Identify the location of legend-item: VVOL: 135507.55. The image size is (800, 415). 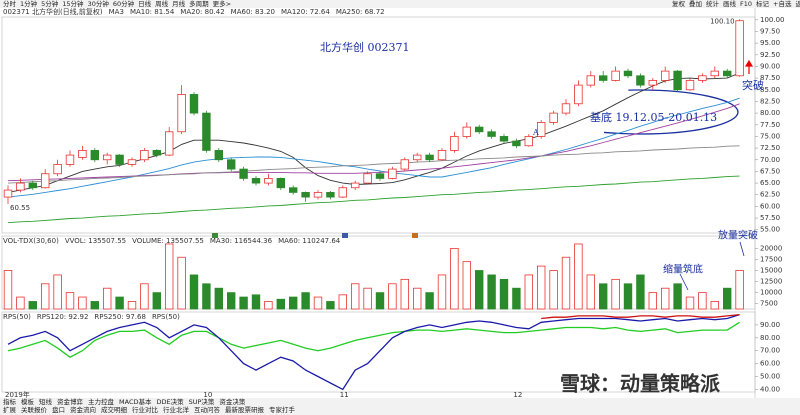
(95, 241).